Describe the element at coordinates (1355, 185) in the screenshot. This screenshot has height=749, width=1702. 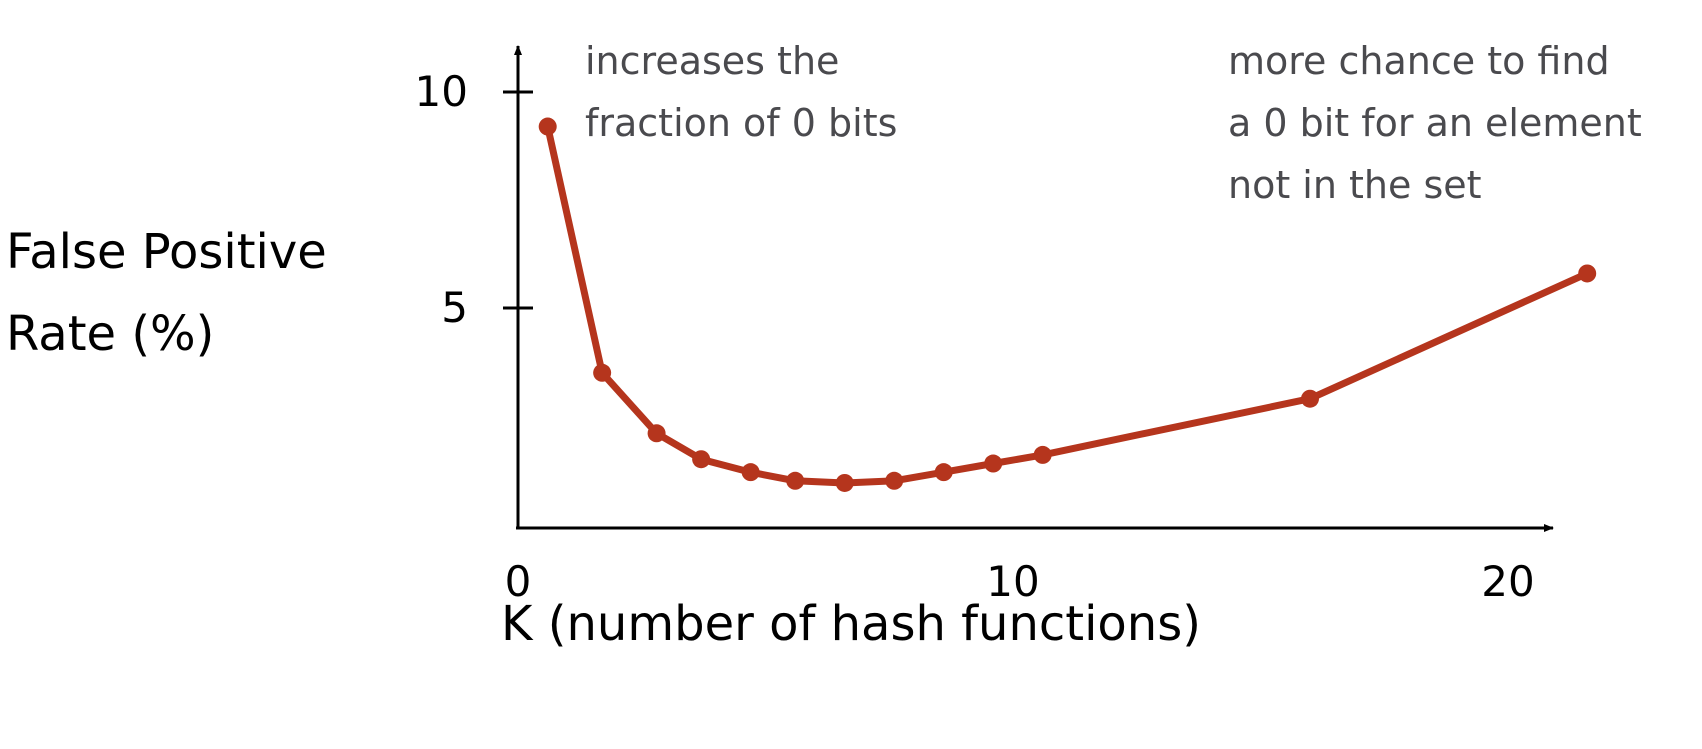
I see `annotation-right-line-3: not in the set` at that location.